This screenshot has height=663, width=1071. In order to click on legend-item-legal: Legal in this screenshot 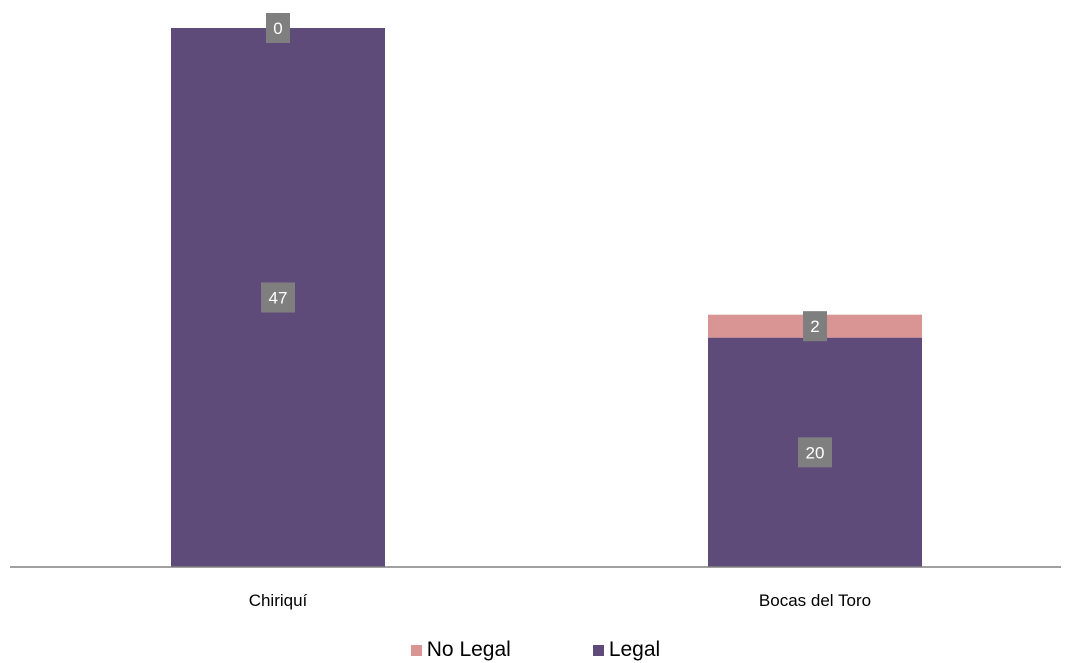, I will do `click(626, 650)`.